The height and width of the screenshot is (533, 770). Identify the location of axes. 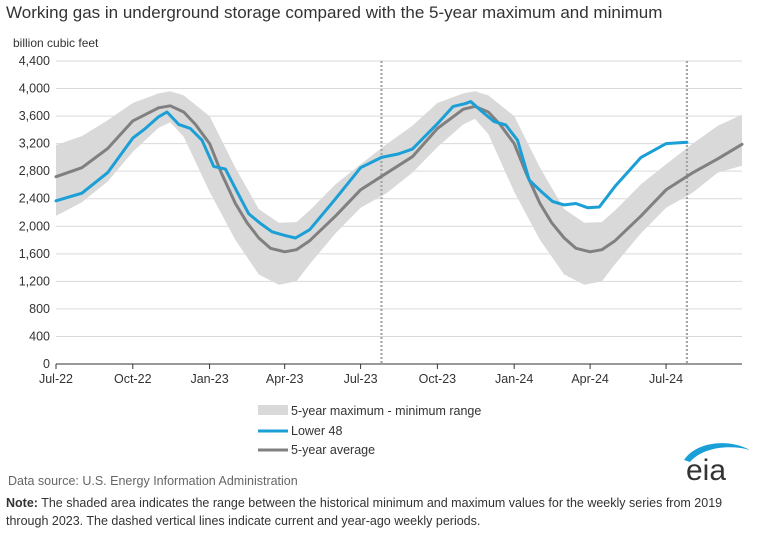
(398, 366).